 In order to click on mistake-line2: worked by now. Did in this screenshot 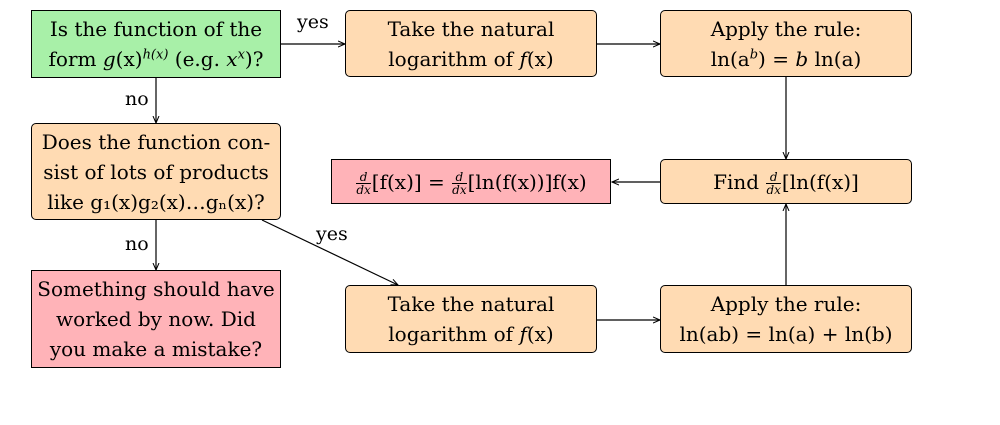, I will do `click(156, 319)`.